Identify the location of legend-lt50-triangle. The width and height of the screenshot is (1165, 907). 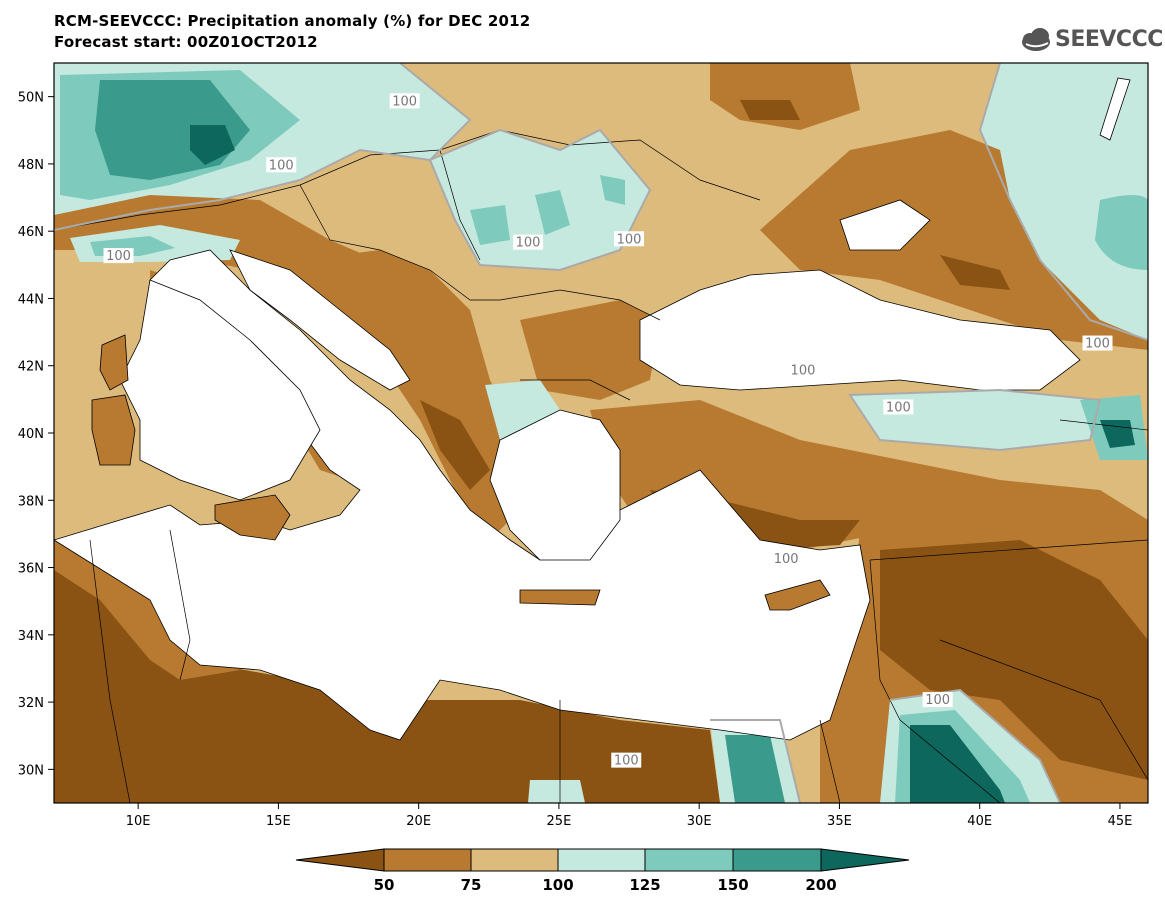
(340, 860).